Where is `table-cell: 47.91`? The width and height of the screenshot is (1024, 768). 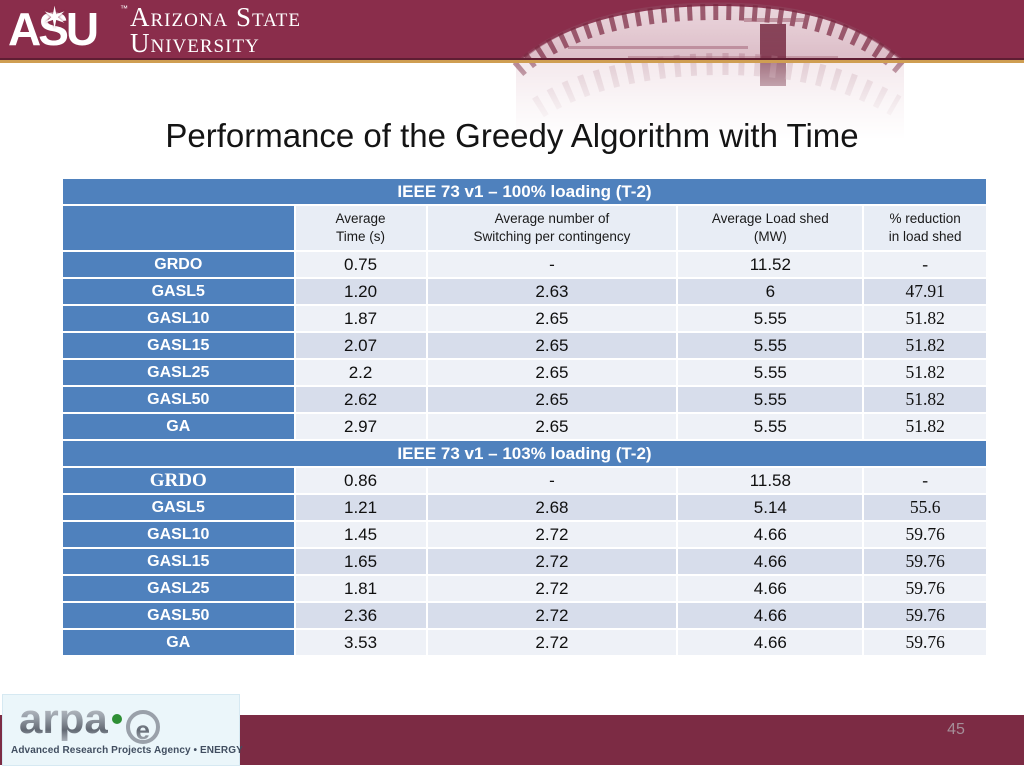
table-cell: 47.91 is located at coordinates (925, 291).